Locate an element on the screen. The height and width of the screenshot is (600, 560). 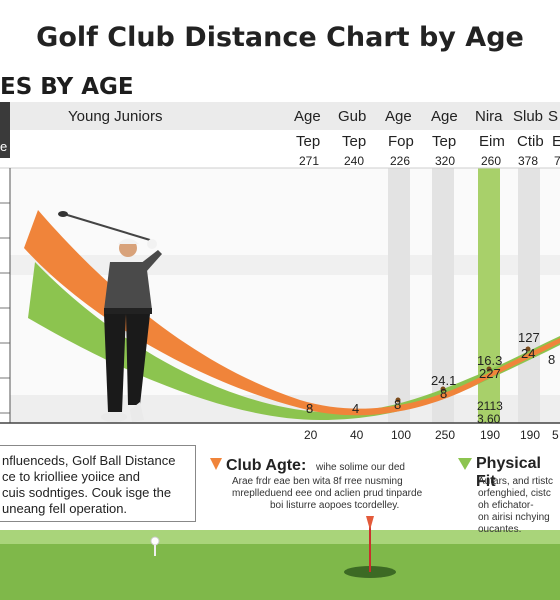
golf-ball is located at coordinates (155, 541).